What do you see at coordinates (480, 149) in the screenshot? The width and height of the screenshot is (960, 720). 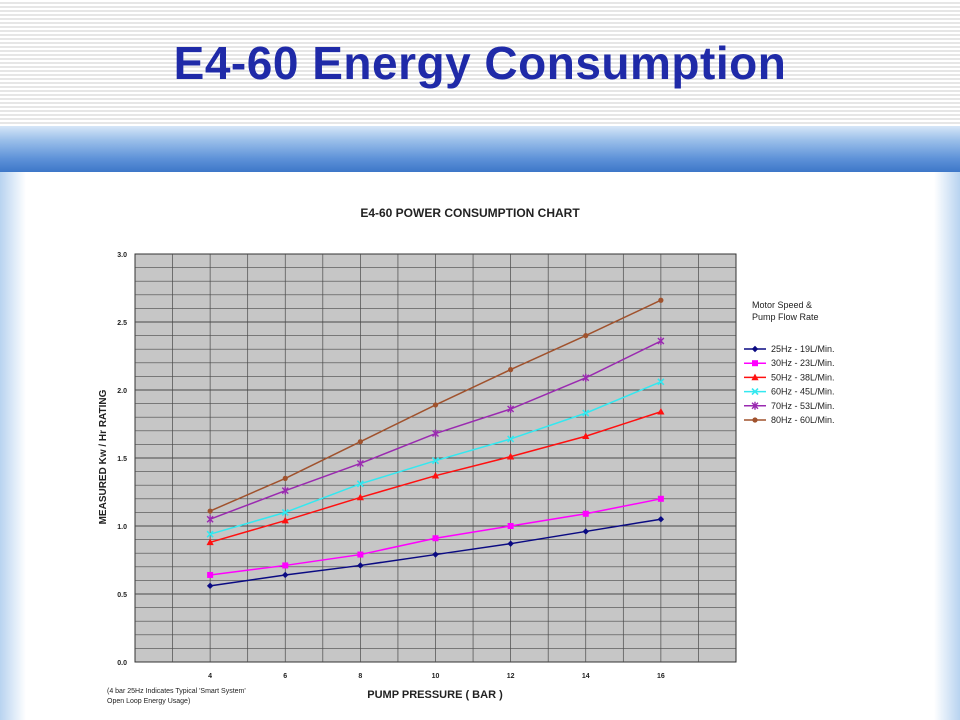 I see `title-divider-bar` at bounding box center [480, 149].